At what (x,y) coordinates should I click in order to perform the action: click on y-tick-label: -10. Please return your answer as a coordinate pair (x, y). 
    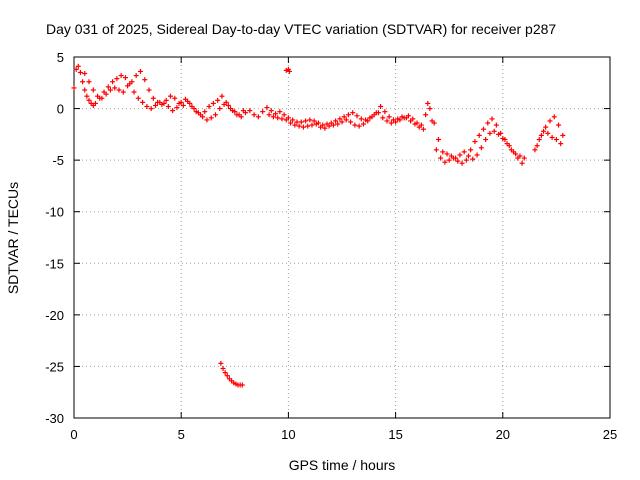
    Looking at the image, I should click on (54, 212).